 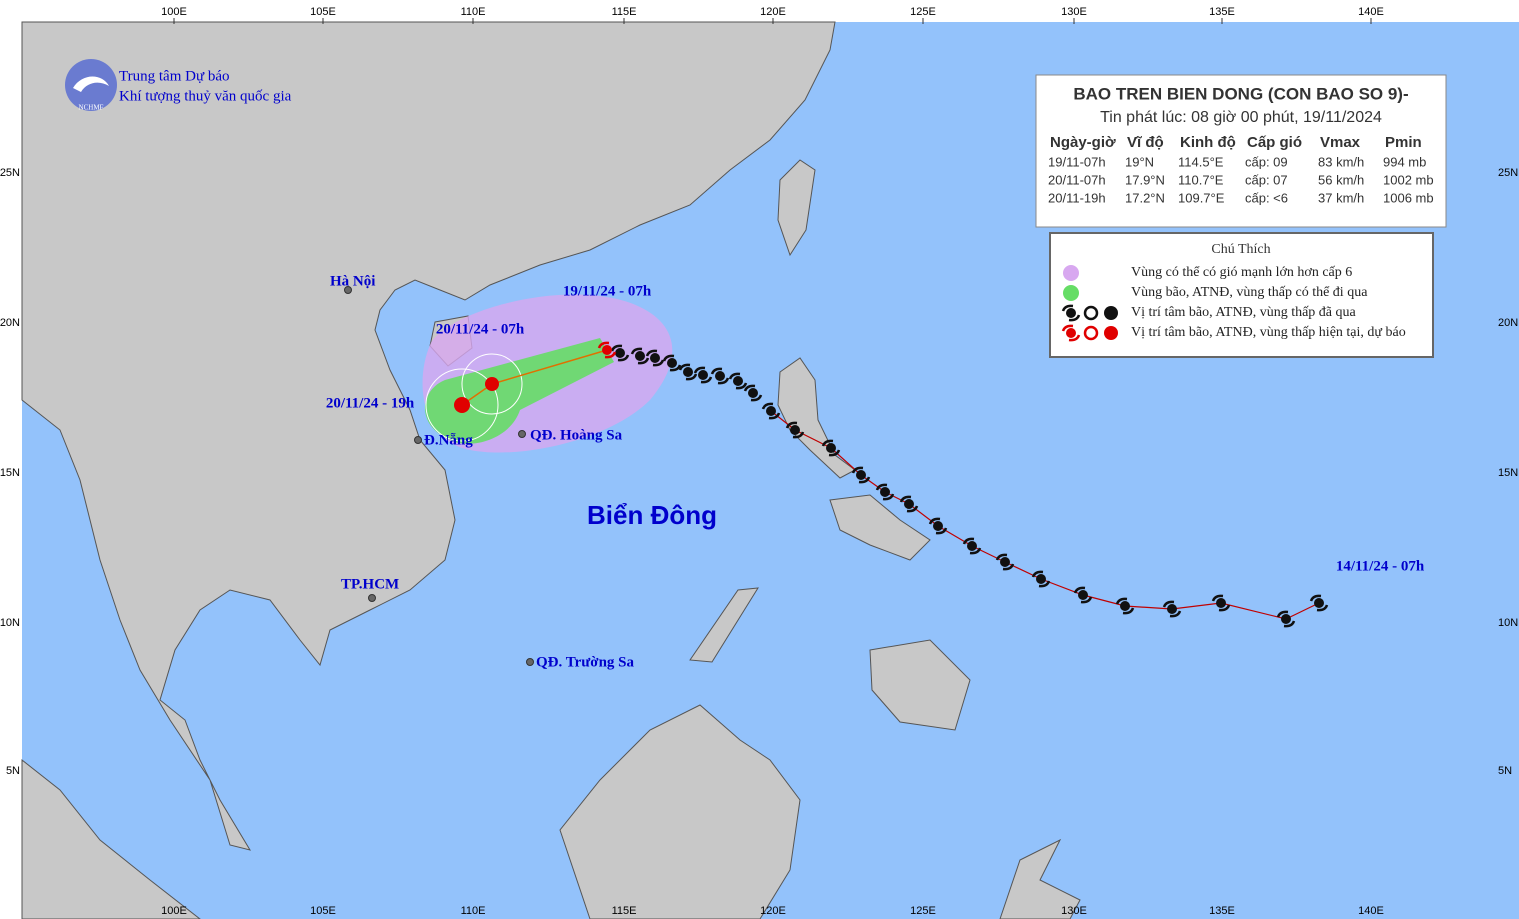 What do you see at coordinates (1201, 161) in the screenshot?
I see `table-cell: 114.5°E` at bounding box center [1201, 161].